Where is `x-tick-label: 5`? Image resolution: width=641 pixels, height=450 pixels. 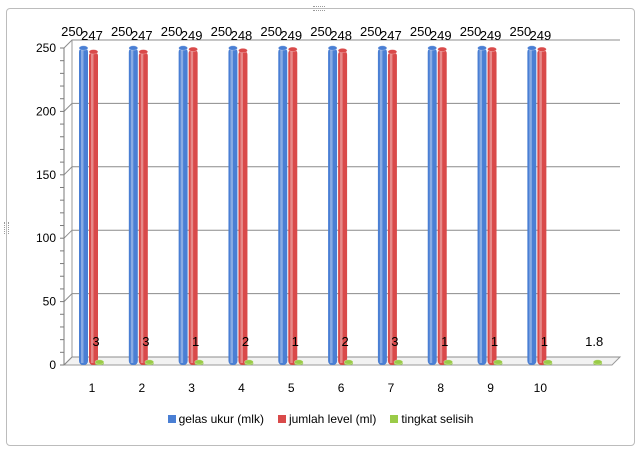 x-tick-label: 5 is located at coordinates (291, 388).